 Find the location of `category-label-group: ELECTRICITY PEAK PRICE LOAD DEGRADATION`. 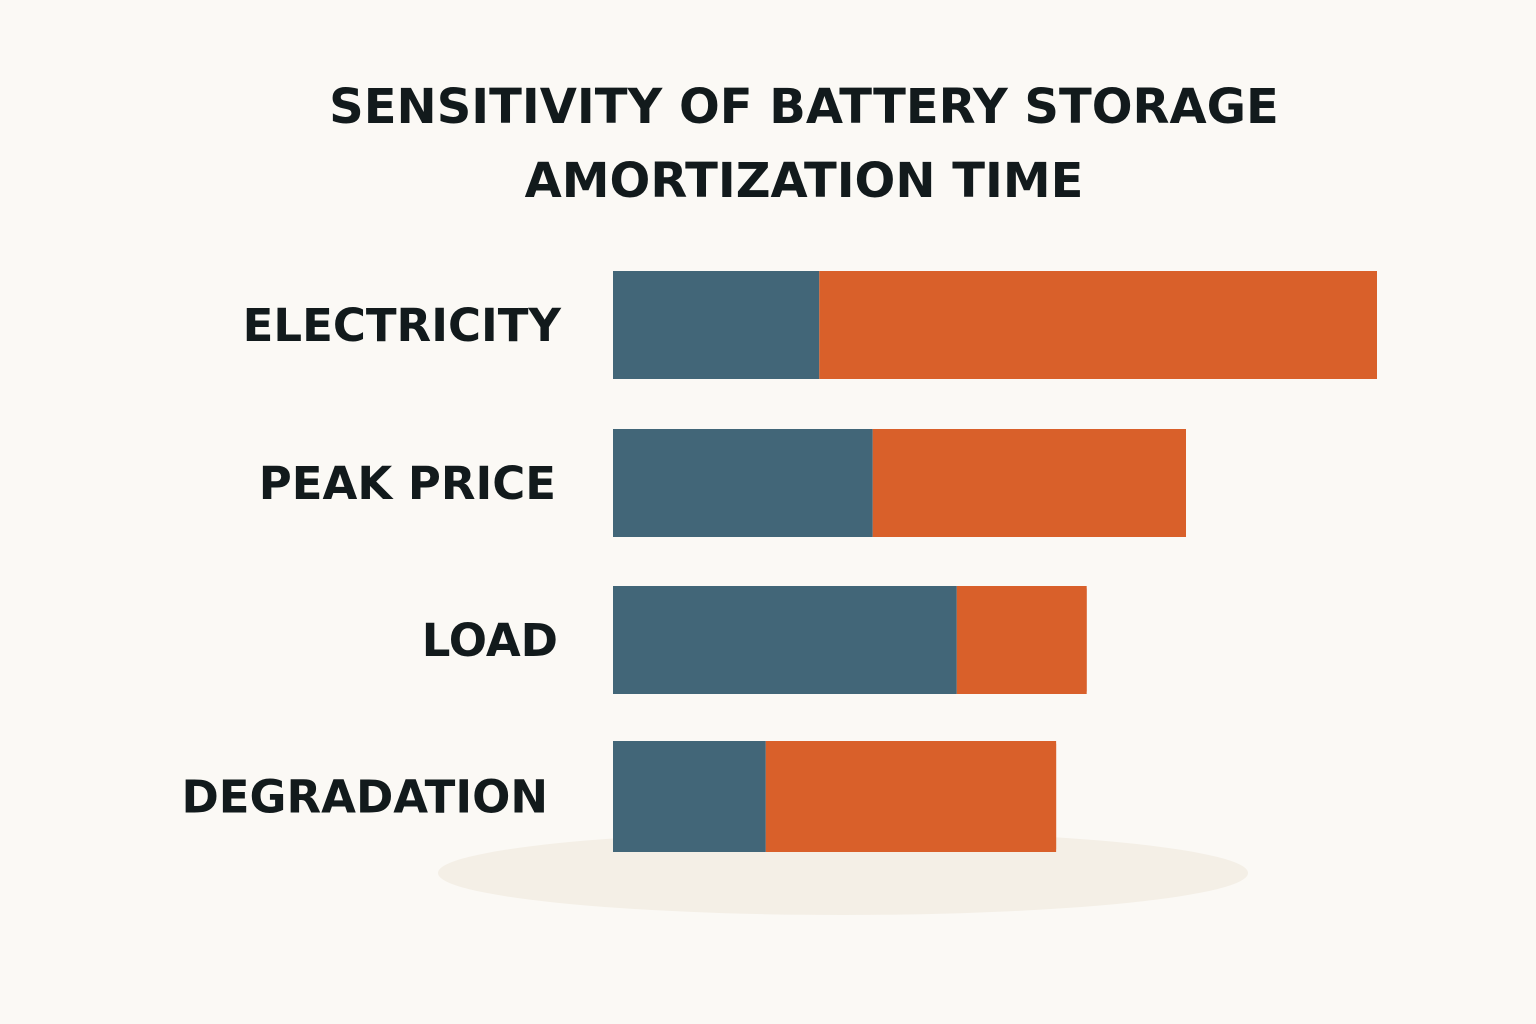

category-label-group: ELECTRICITY PEAK PRICE LOAD DEGRADATION is located at coordinates (371, 561).